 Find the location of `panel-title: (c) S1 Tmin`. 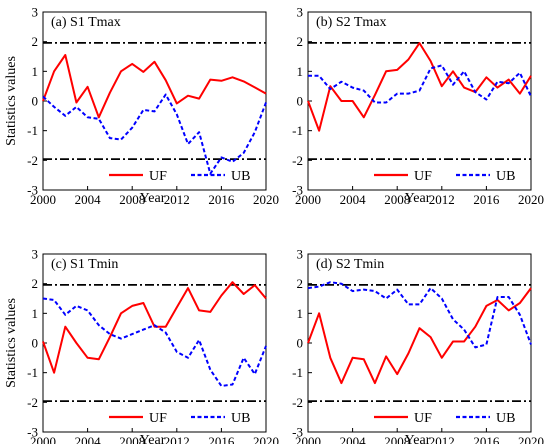

panel-title: (c) S1 Tmin is located at coordinates (84, 264).